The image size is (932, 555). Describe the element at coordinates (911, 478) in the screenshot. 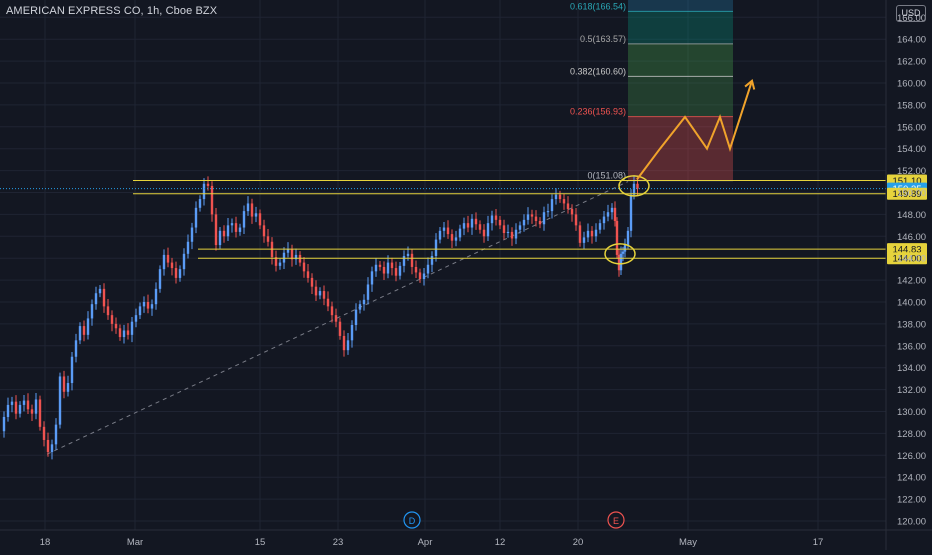

I see `y-tick-label: 124.00` at that location.